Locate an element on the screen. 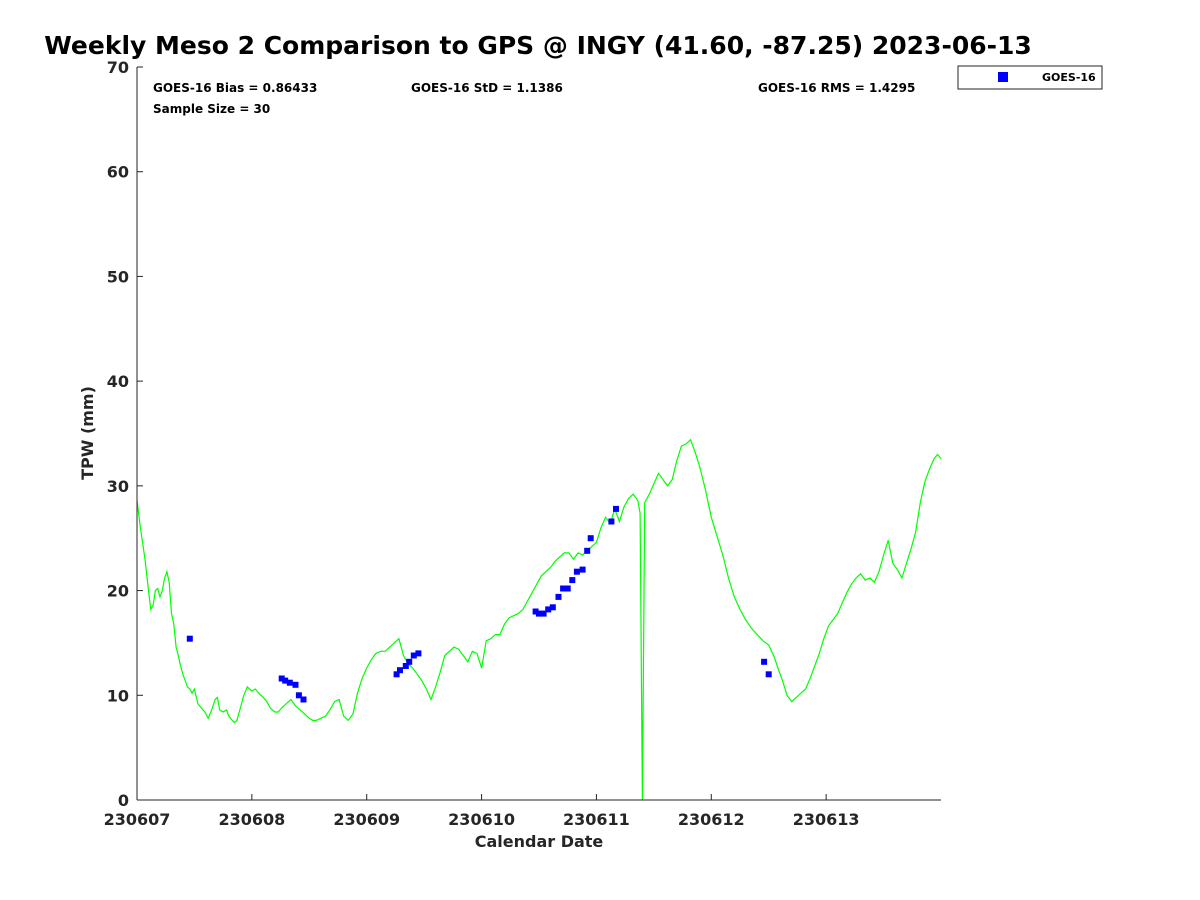  x-tick-label: 230610 is located at coordinates (481, 819).